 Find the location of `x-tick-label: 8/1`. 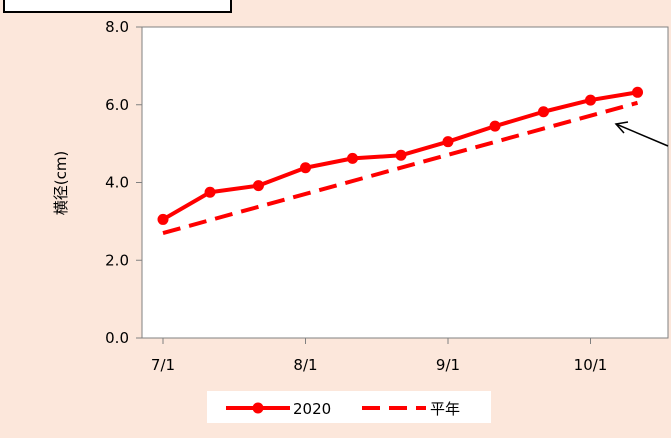

x-tick-label: 8/1 is located at coordinates (305, 365).